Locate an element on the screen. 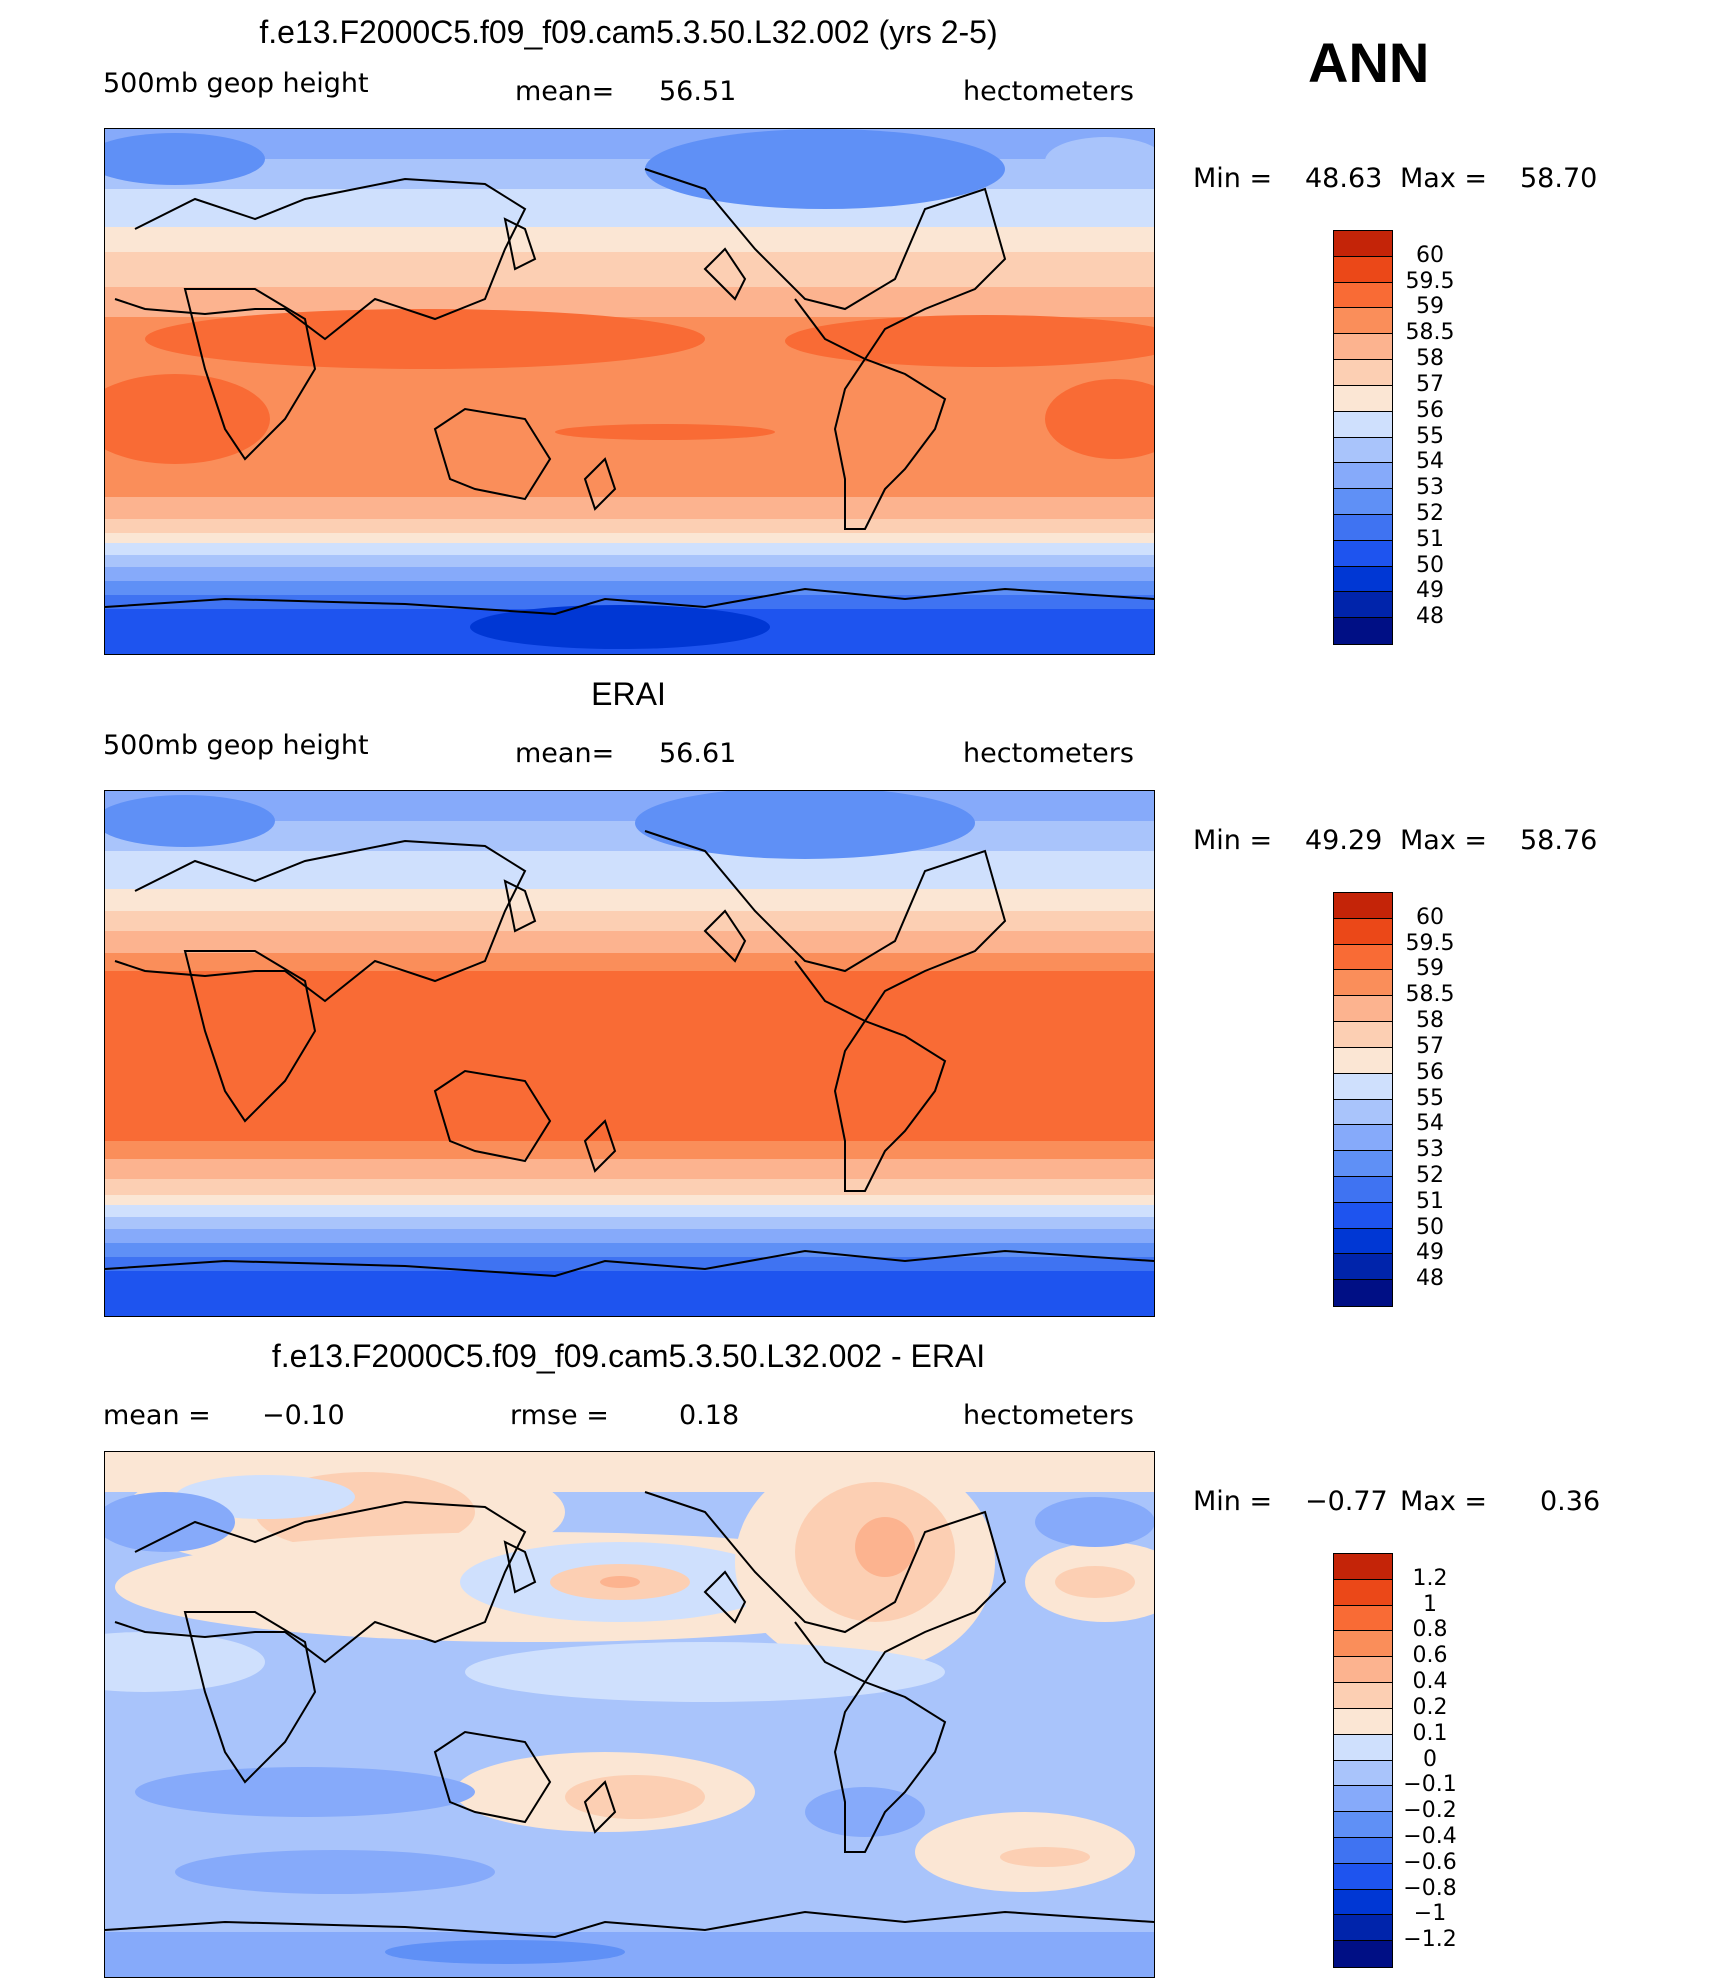 Image resolution: width=1710 pixels, height=1978 pixels. colorbar-tick-label: 0.4 is located at coordinates (1430, 1682).